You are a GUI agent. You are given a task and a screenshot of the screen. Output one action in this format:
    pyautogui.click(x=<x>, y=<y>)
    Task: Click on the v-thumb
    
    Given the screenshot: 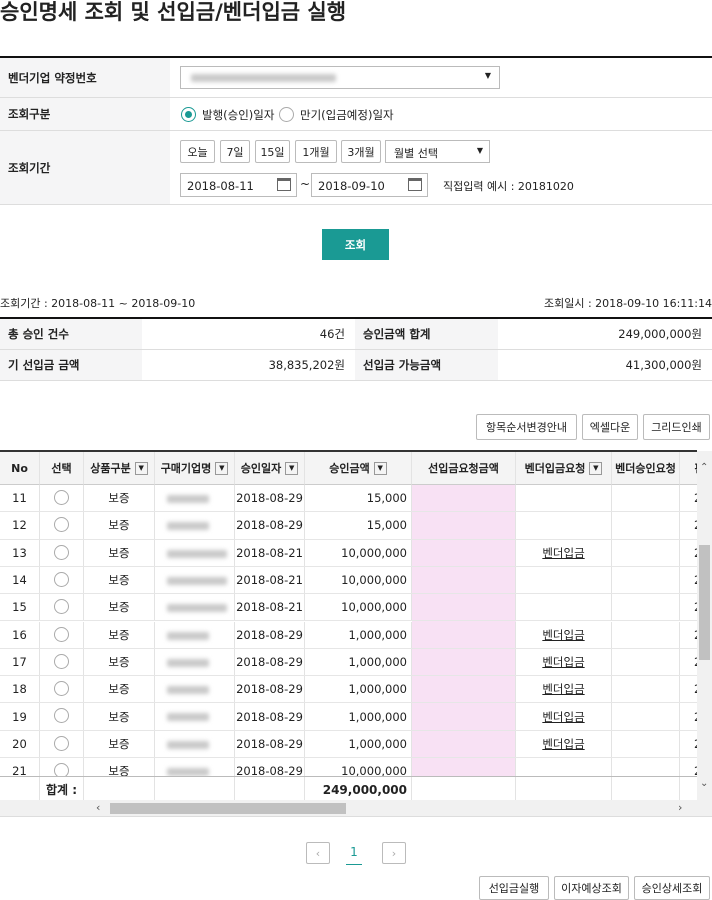 What is the action you would take?
    pyautogui.click(x=704, y=602)
    